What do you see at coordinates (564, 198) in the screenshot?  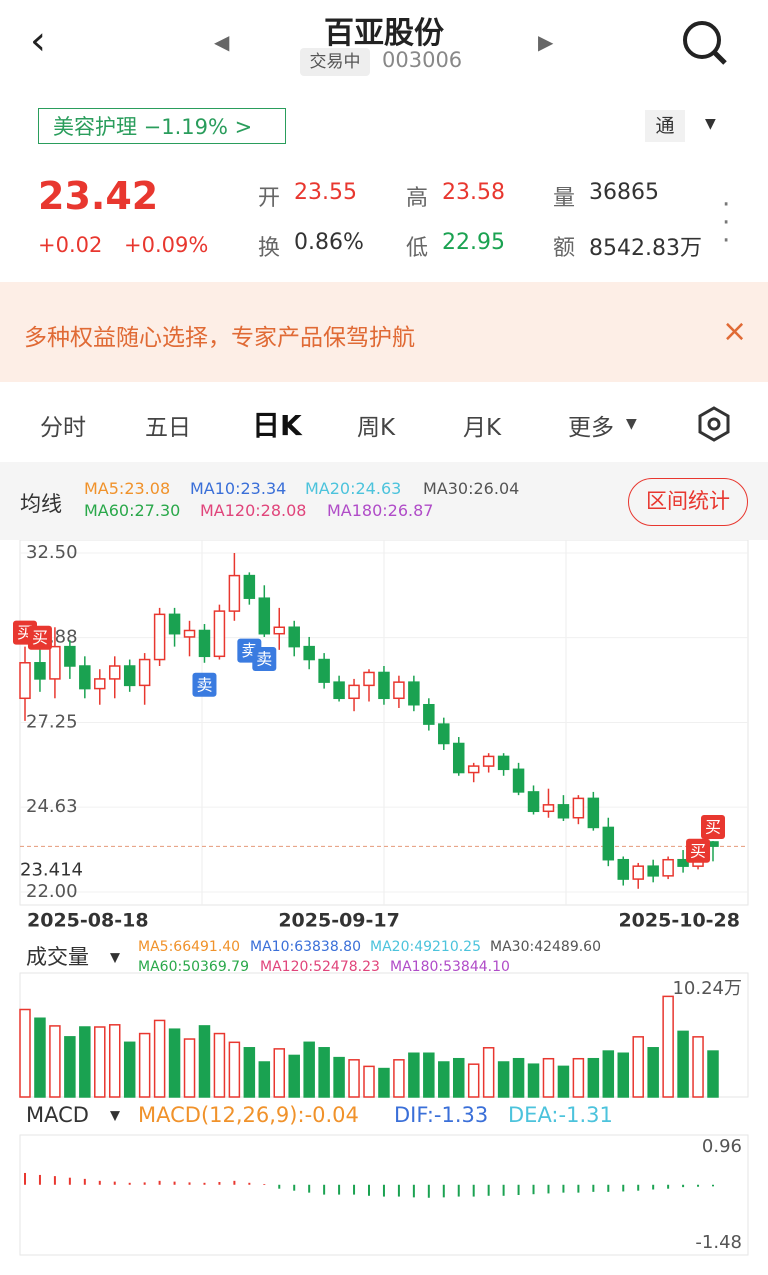 I see `cell-label: 量` at bounding box center [564, 198].